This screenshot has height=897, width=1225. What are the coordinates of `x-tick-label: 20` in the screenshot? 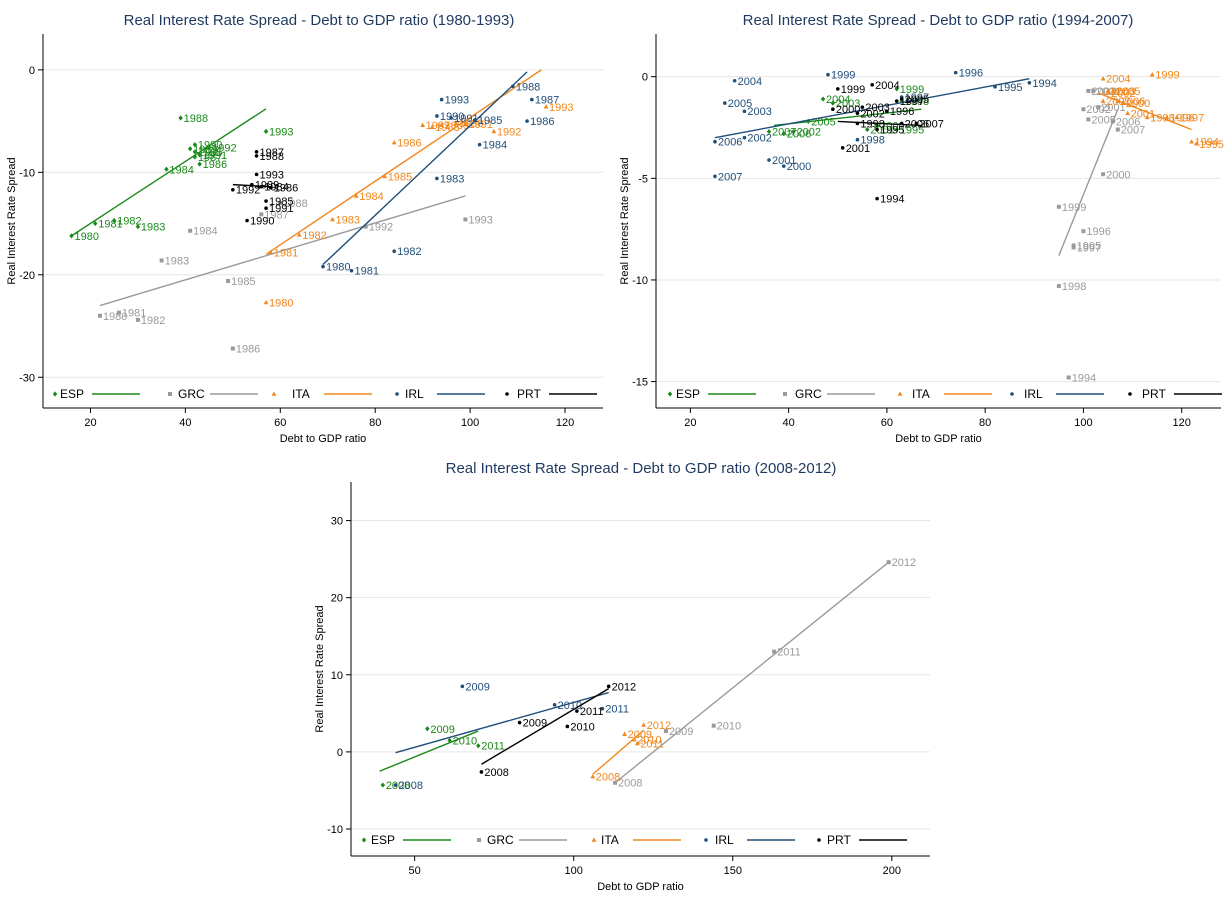 It's located at (690, 423).